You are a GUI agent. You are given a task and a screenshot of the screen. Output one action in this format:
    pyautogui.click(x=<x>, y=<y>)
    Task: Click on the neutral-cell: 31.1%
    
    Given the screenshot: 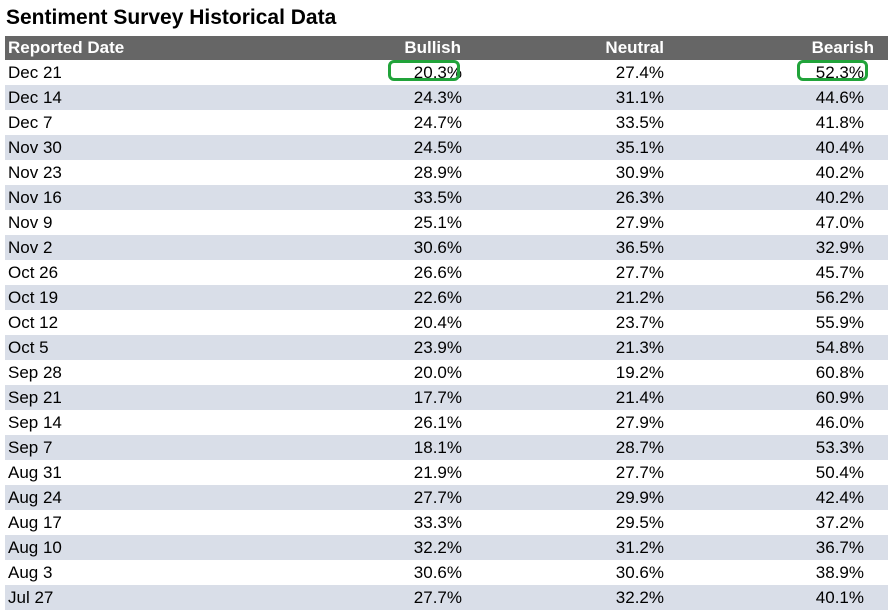 What is the action you would take?
    pyautogui.click(x=639, y=97)
    